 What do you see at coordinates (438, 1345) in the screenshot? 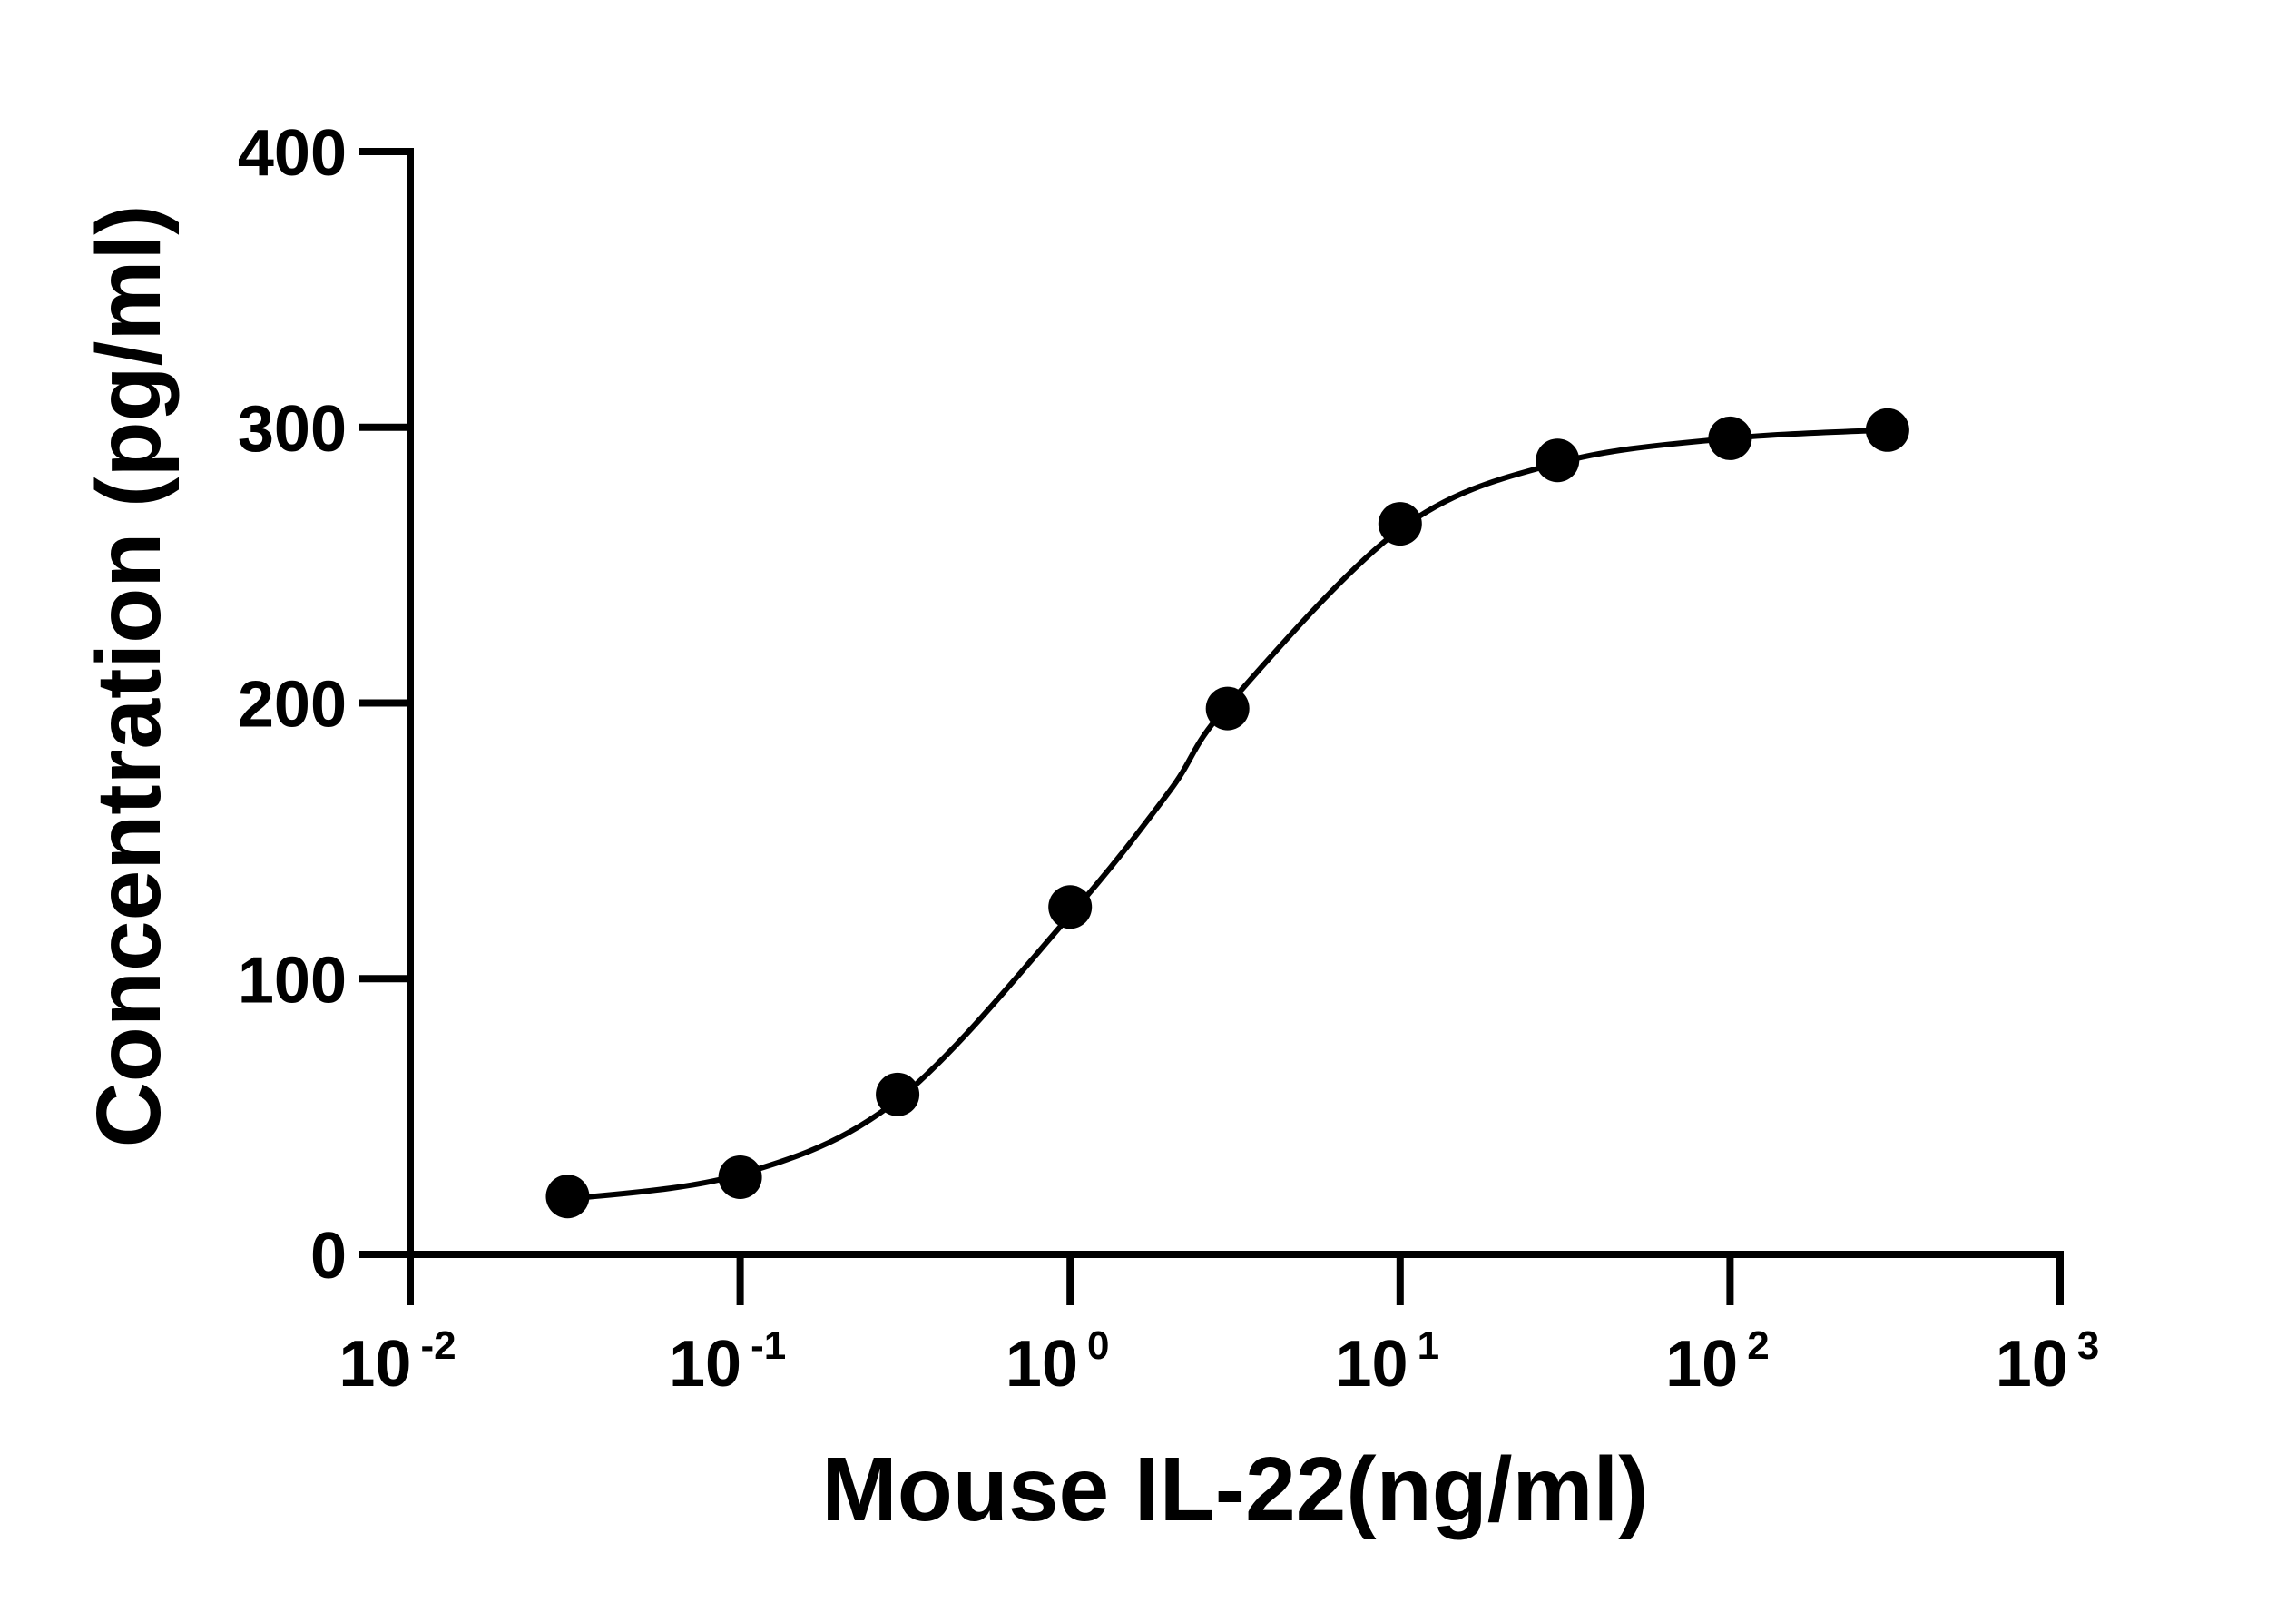
I see `x-tick-exponent: -2` at bounding box center [438, 1345].